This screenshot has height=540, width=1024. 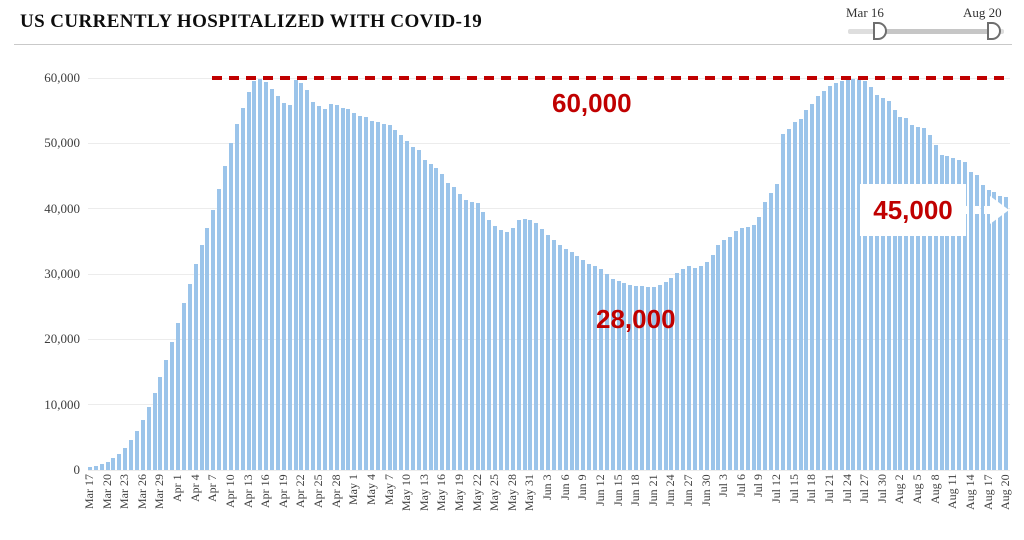 I want to click on x-axis-tick-label: May 19, so click(x=458, y=492).